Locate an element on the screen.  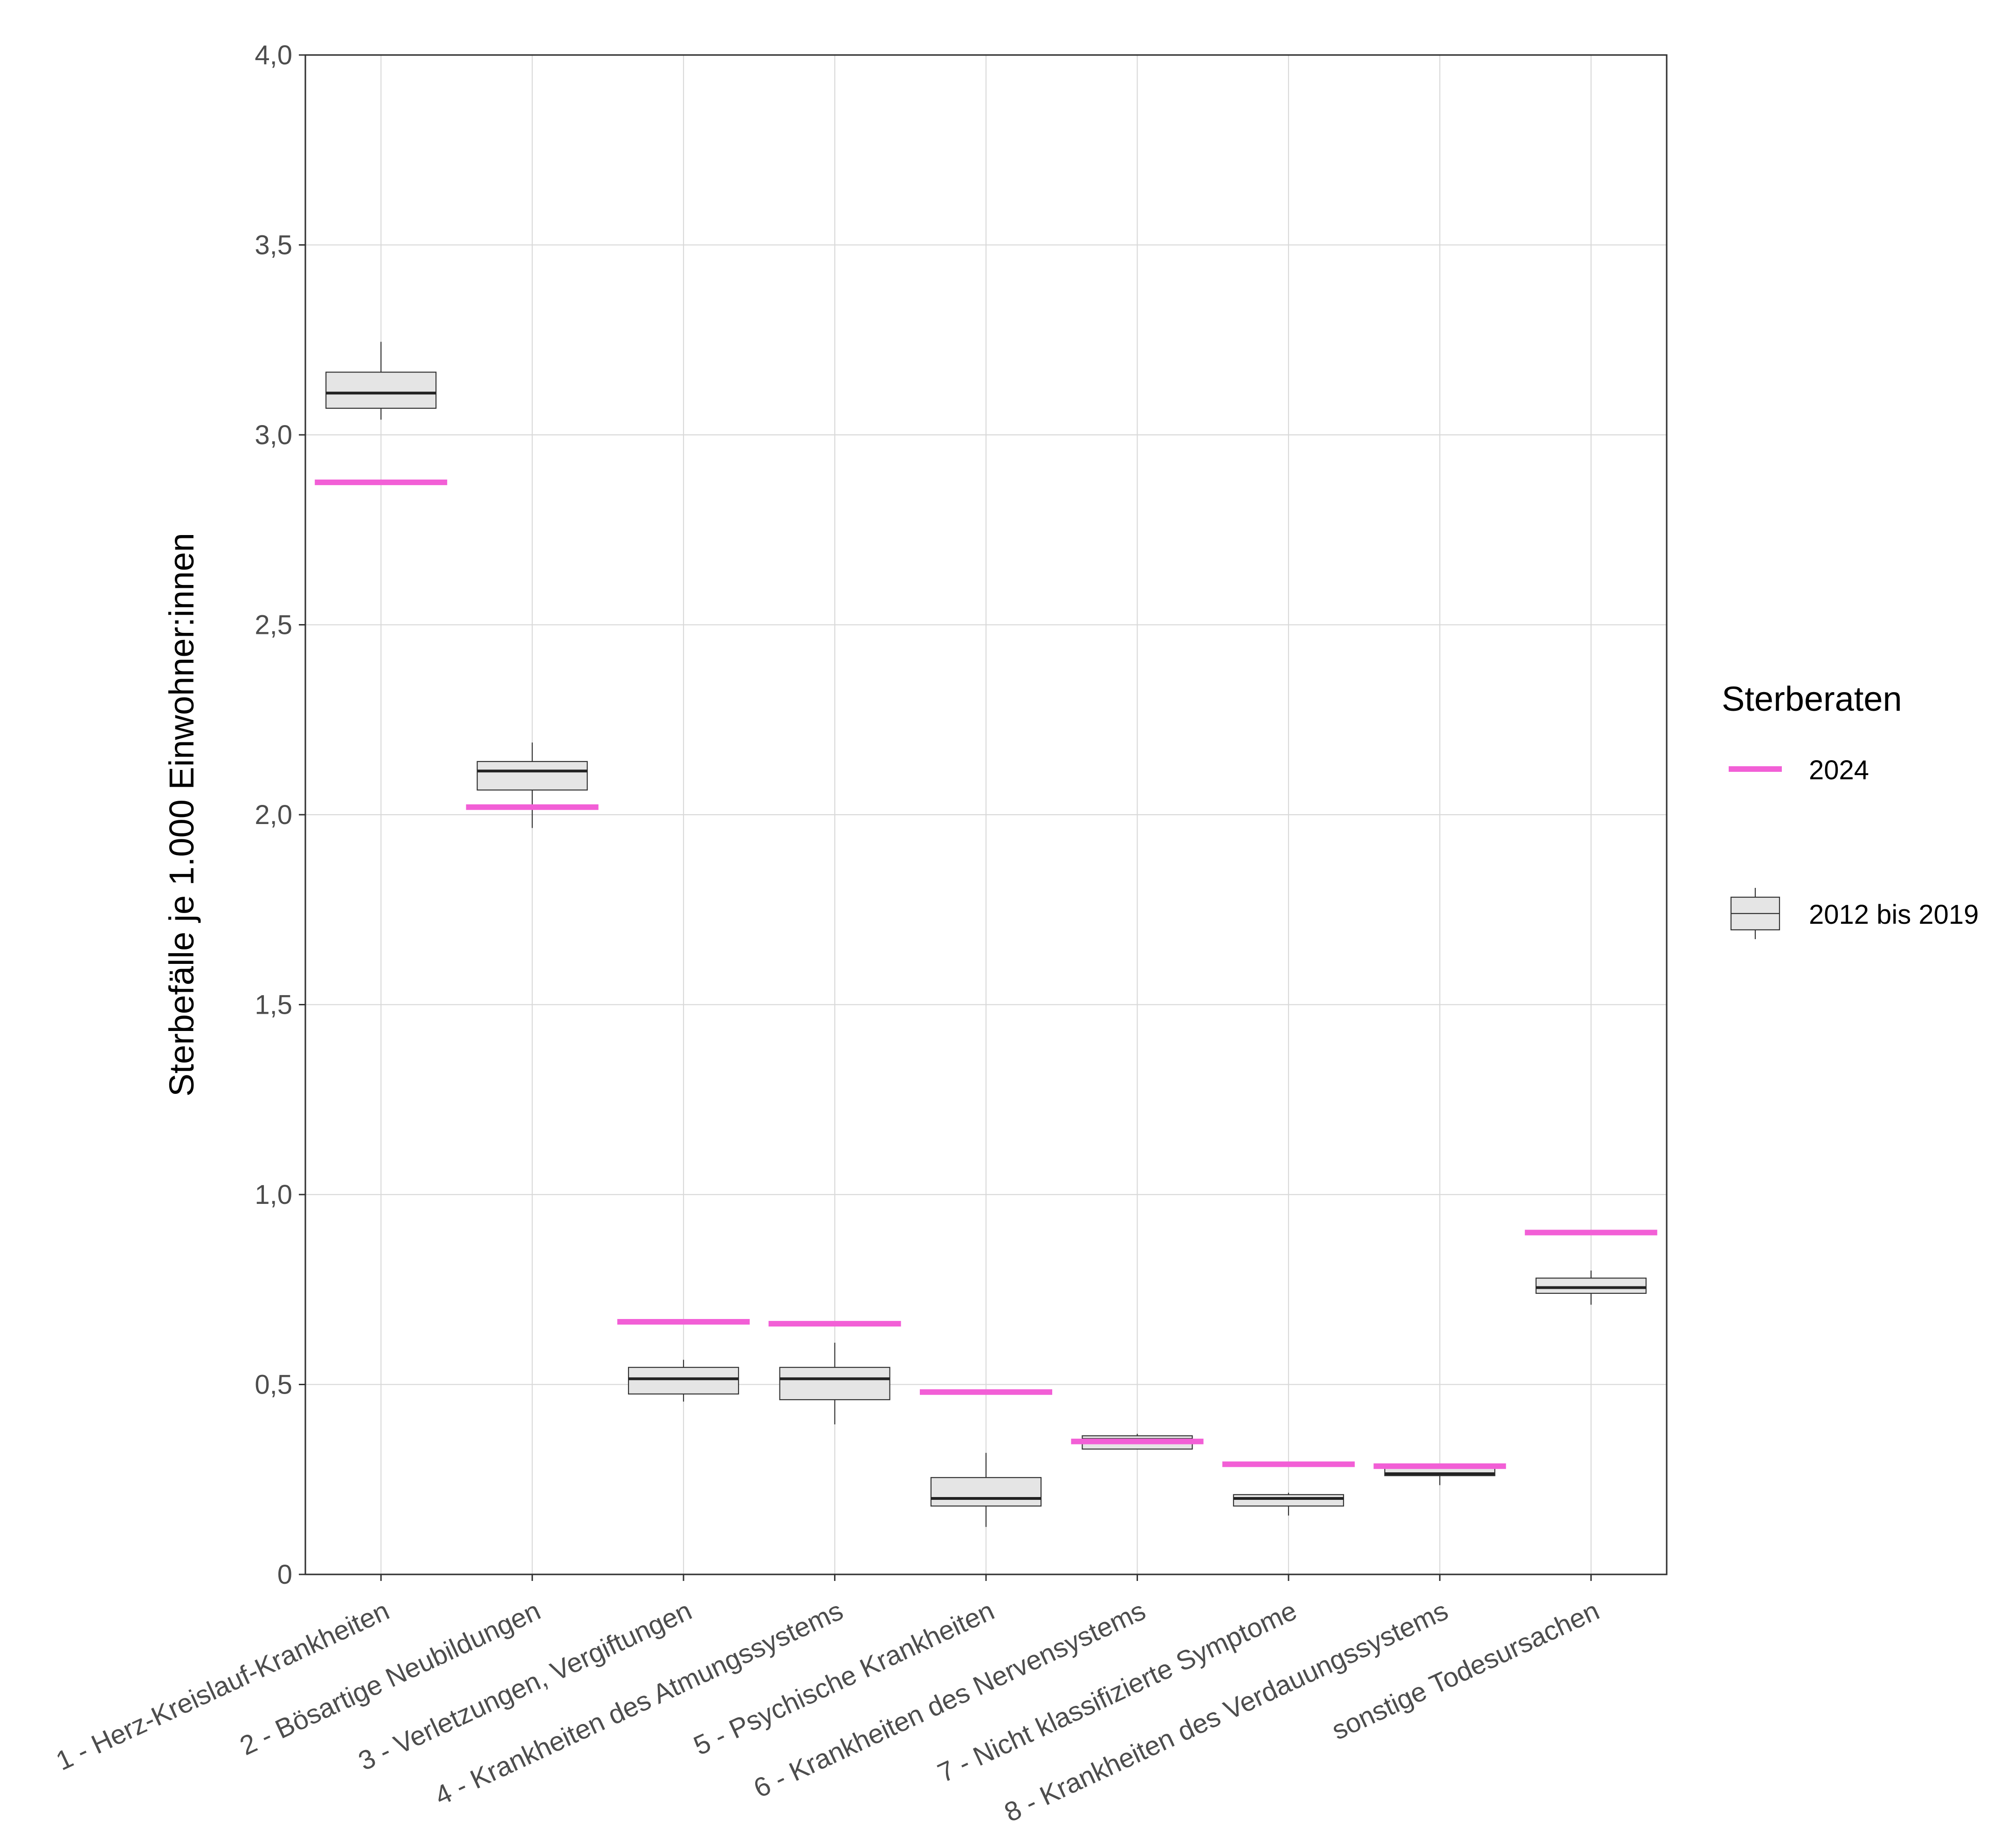
box-2-boesartige-neubildungen is located at coordinates (532, 785).